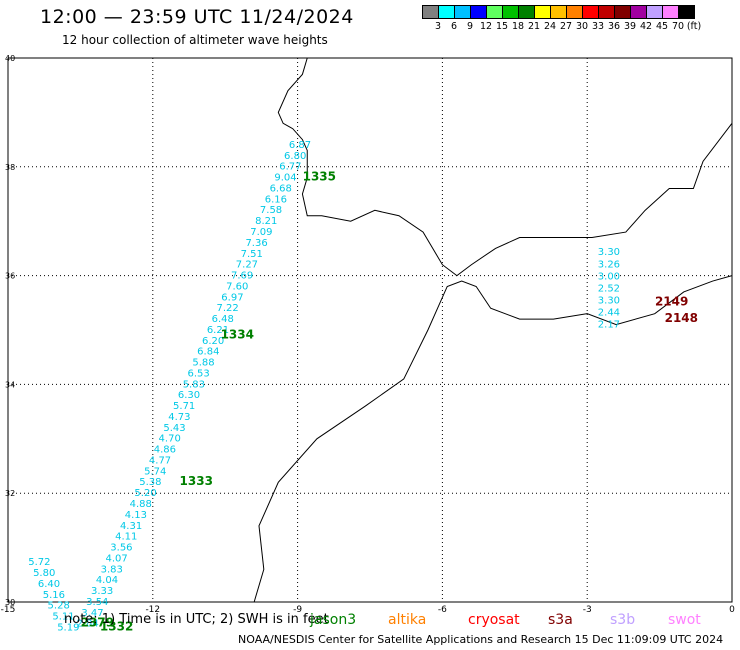  I want to click on wave-height-colorbar: 3 6 9 12 15 18 21 24 27 30 33 36 39 42 45 70 (ft), so click(561, 20).